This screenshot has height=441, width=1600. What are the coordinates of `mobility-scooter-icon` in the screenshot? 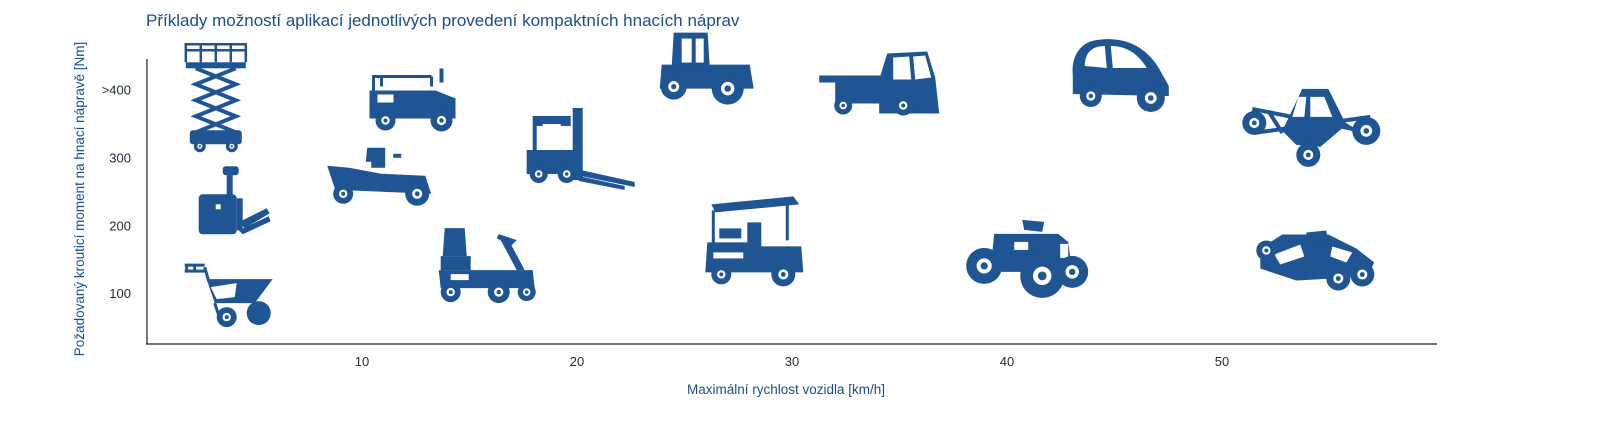 It's located at (487, 266).